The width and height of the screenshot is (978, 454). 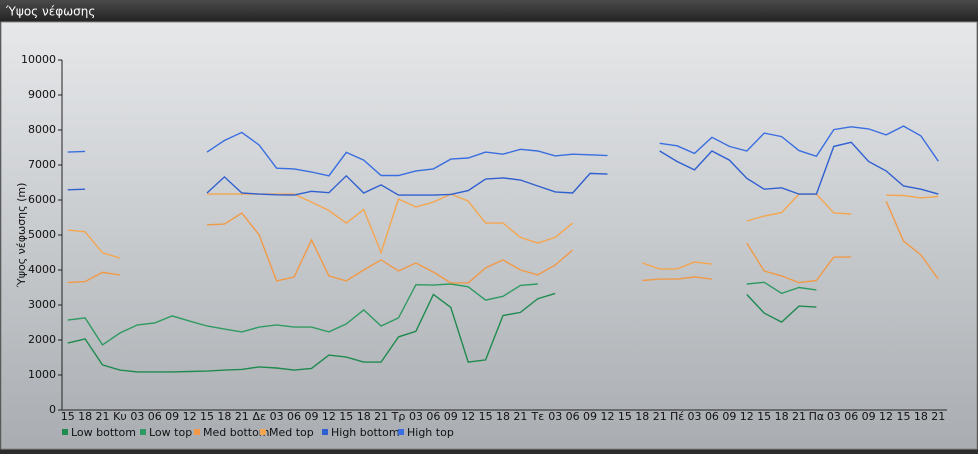 I want to click on y-tick-label: 7000, so click(x=42, y=164).